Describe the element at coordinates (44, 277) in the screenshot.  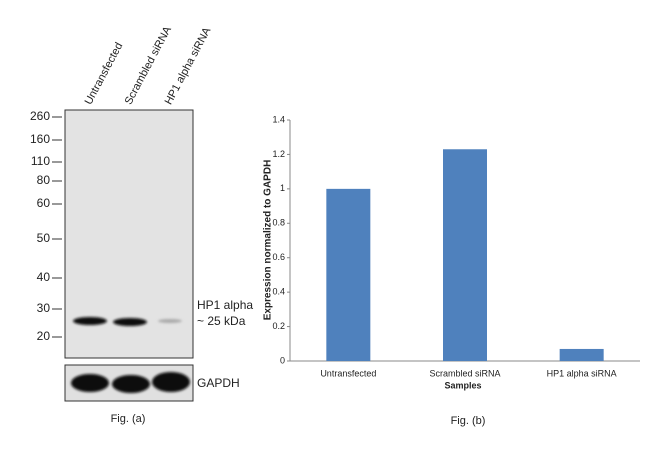
I see `marker-label: 40` at that location.